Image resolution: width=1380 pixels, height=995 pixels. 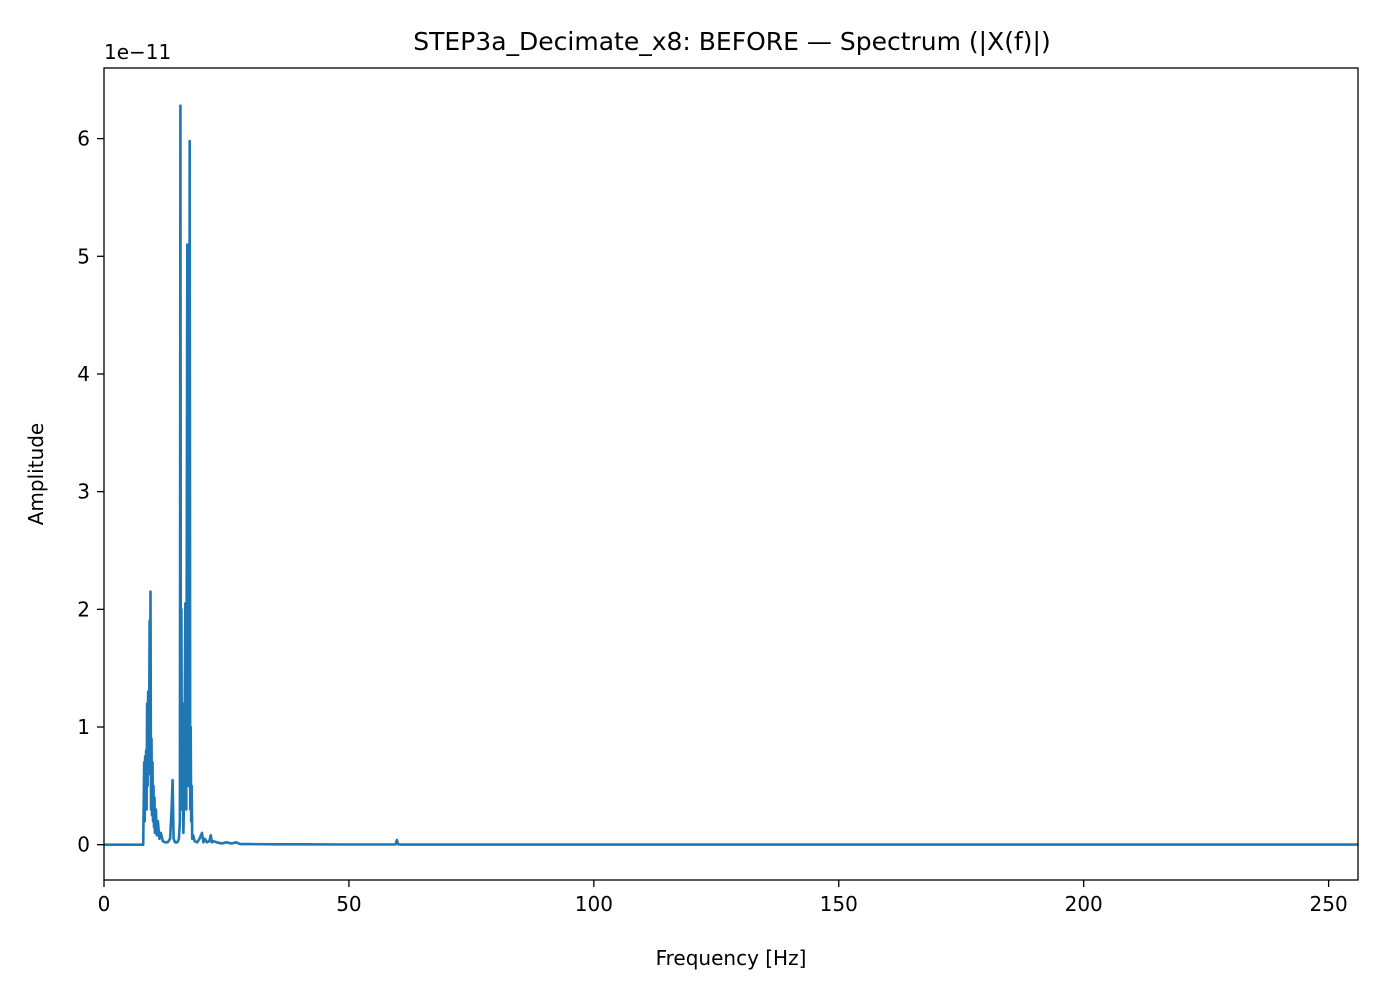 I want to click on x-tick-label: 50, so click(x=348, y=904).